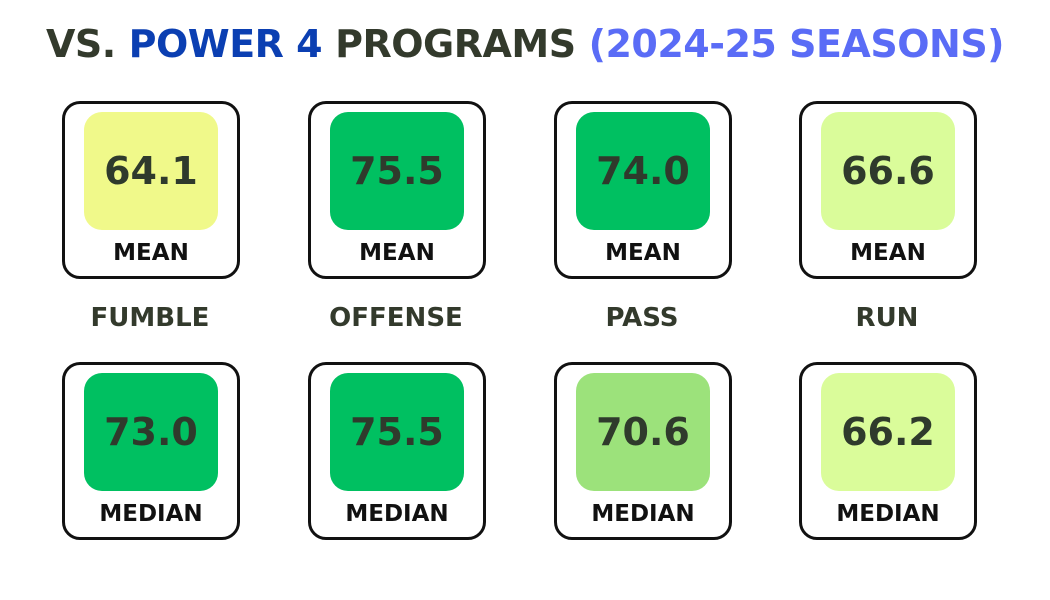  I want to click on mean-card: 74.0 MEAN, so click(643, 190).